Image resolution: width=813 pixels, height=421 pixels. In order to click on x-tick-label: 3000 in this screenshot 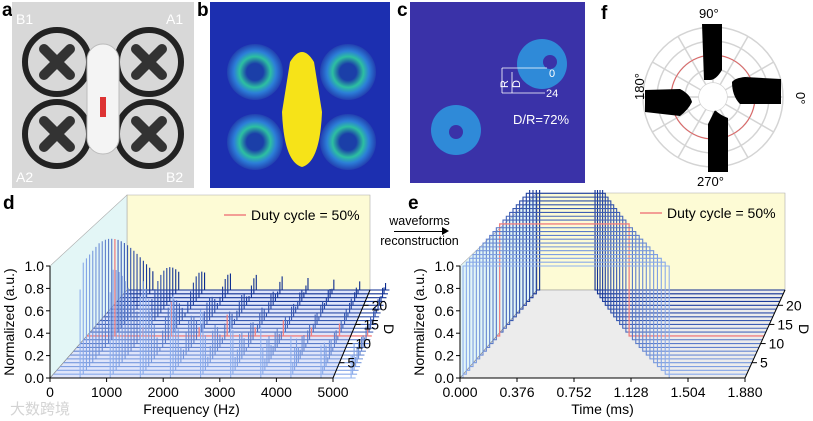, I will do `click(219, 392)`.